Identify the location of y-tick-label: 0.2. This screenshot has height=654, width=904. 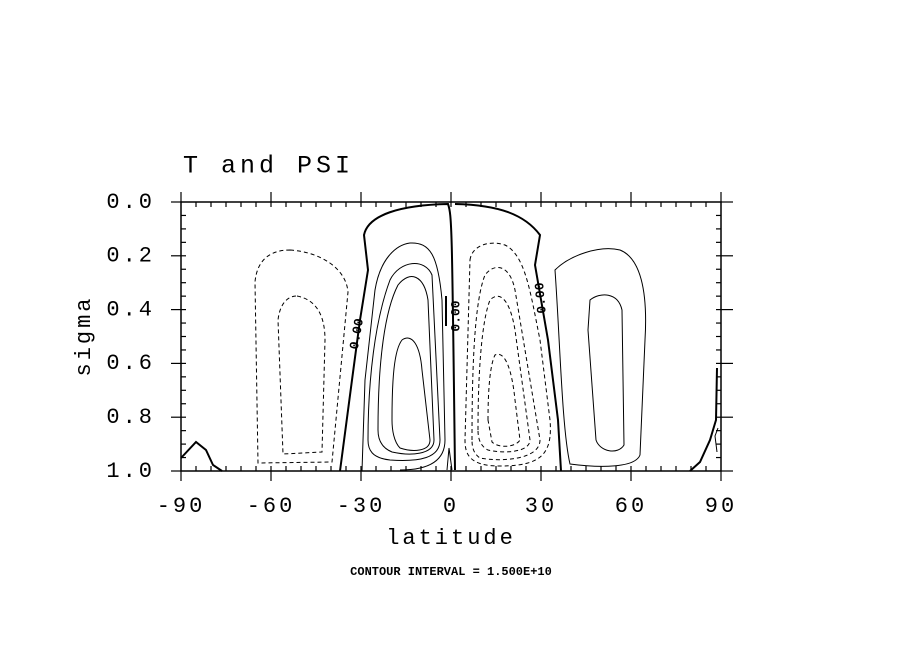
(130, 256).